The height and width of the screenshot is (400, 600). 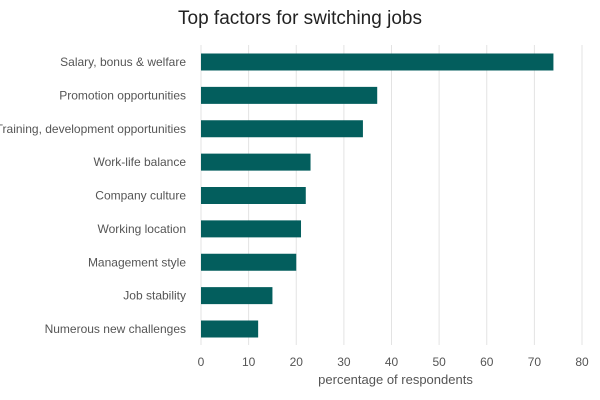 What do you see at coordinates (115, 329) in the screenshot?
I see `category-label: Numerous new challenges` at bounding box center [115, 329].